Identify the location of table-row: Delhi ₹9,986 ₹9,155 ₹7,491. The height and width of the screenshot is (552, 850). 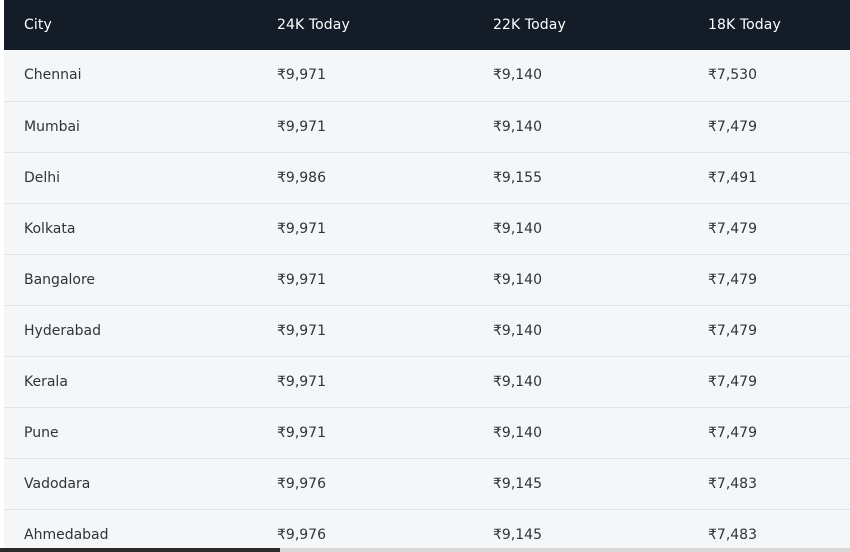
(427, 178).